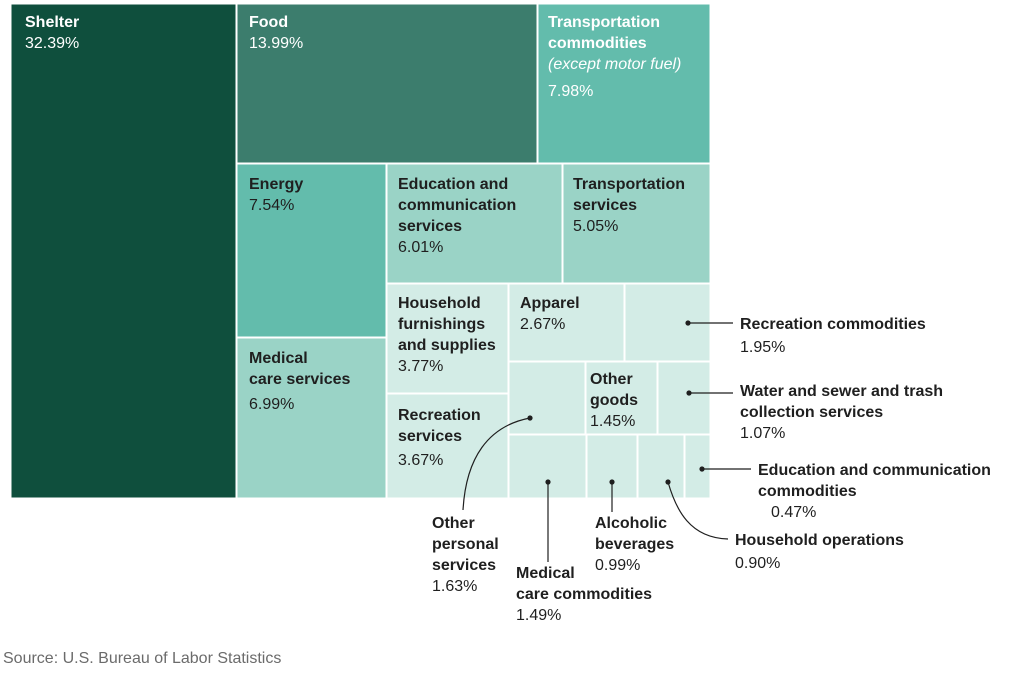 Image resolution: width=1024 pixels, height=679 pixels. What do you see at coordinates (618, 565) in the screenshot?
I see `callout-alcohol-value: 0.99%` at bounding box center [618, 565].